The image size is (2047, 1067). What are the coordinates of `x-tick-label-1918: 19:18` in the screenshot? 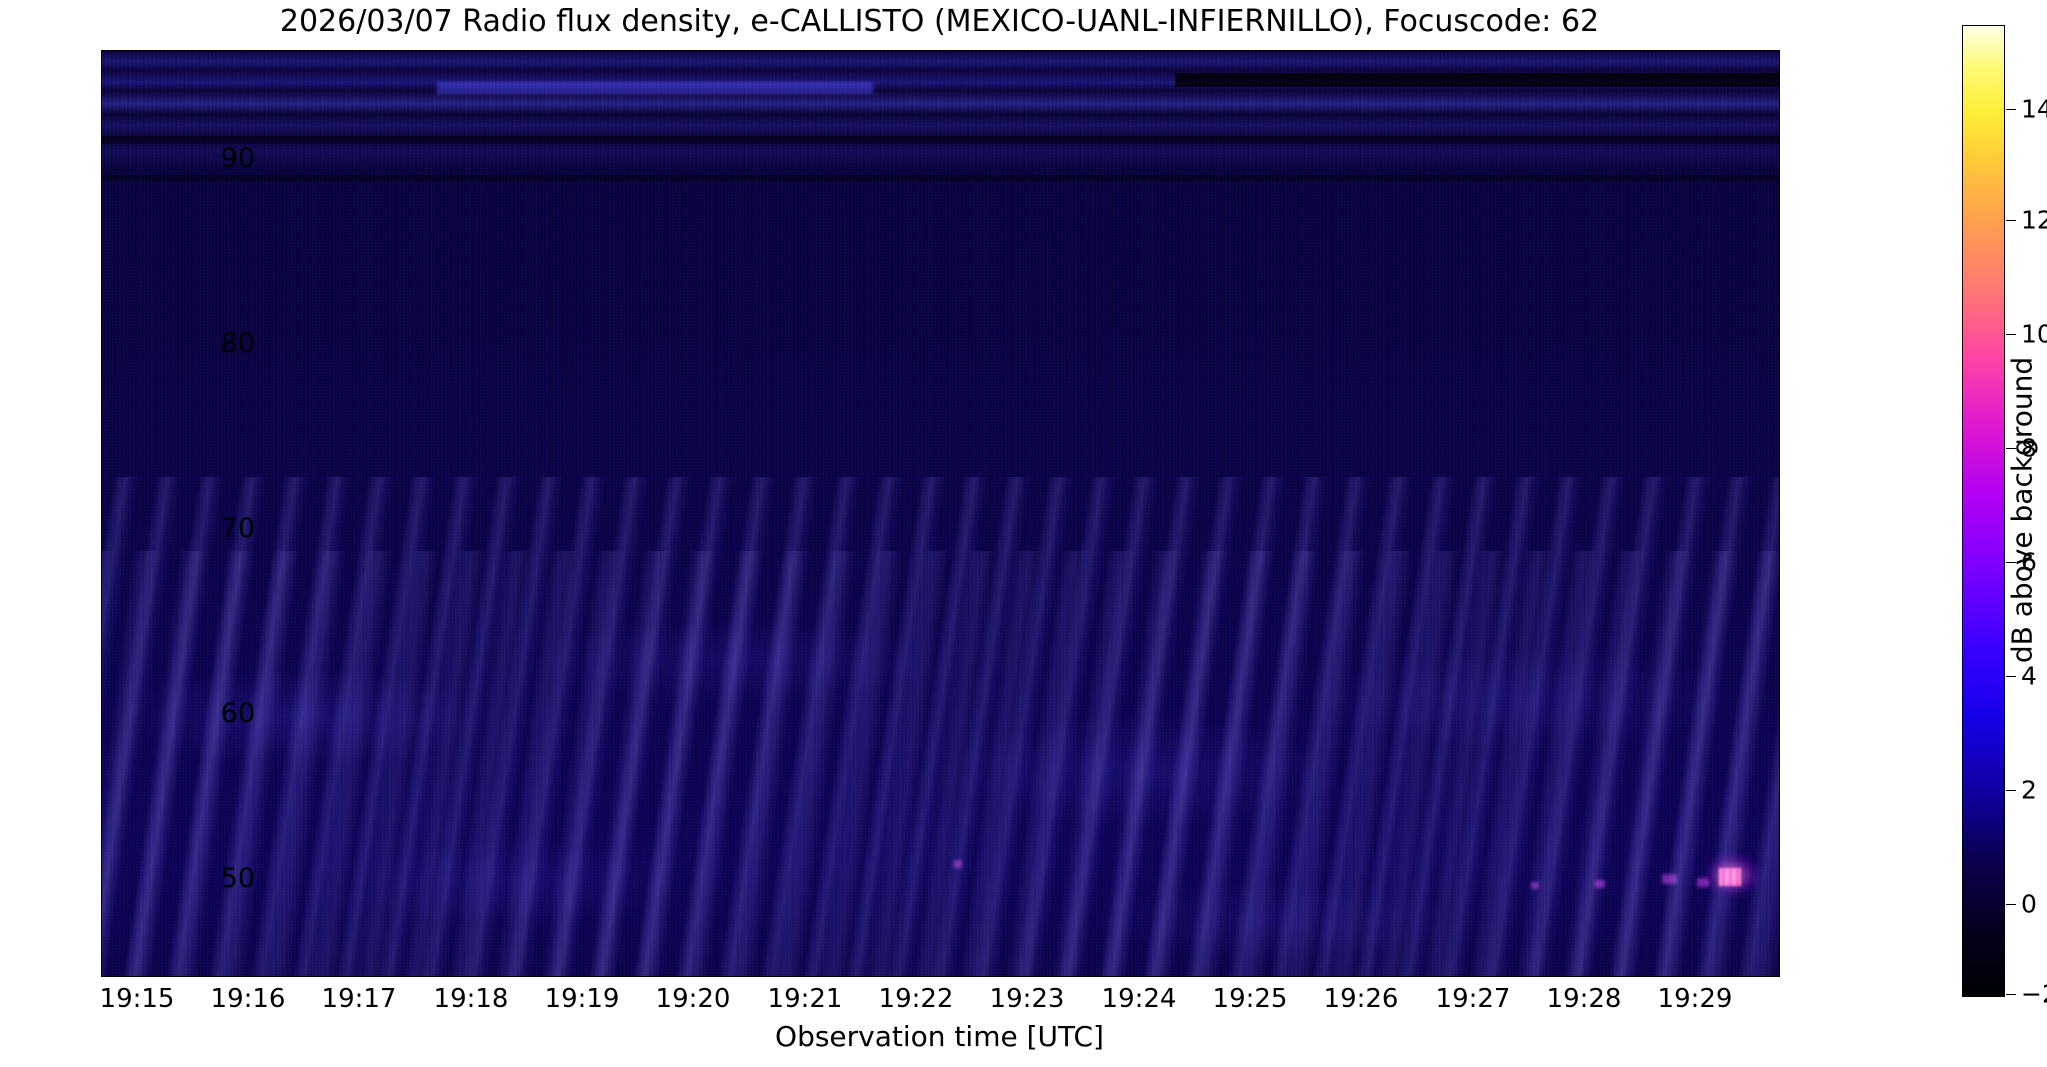 It's located at (471, 999).